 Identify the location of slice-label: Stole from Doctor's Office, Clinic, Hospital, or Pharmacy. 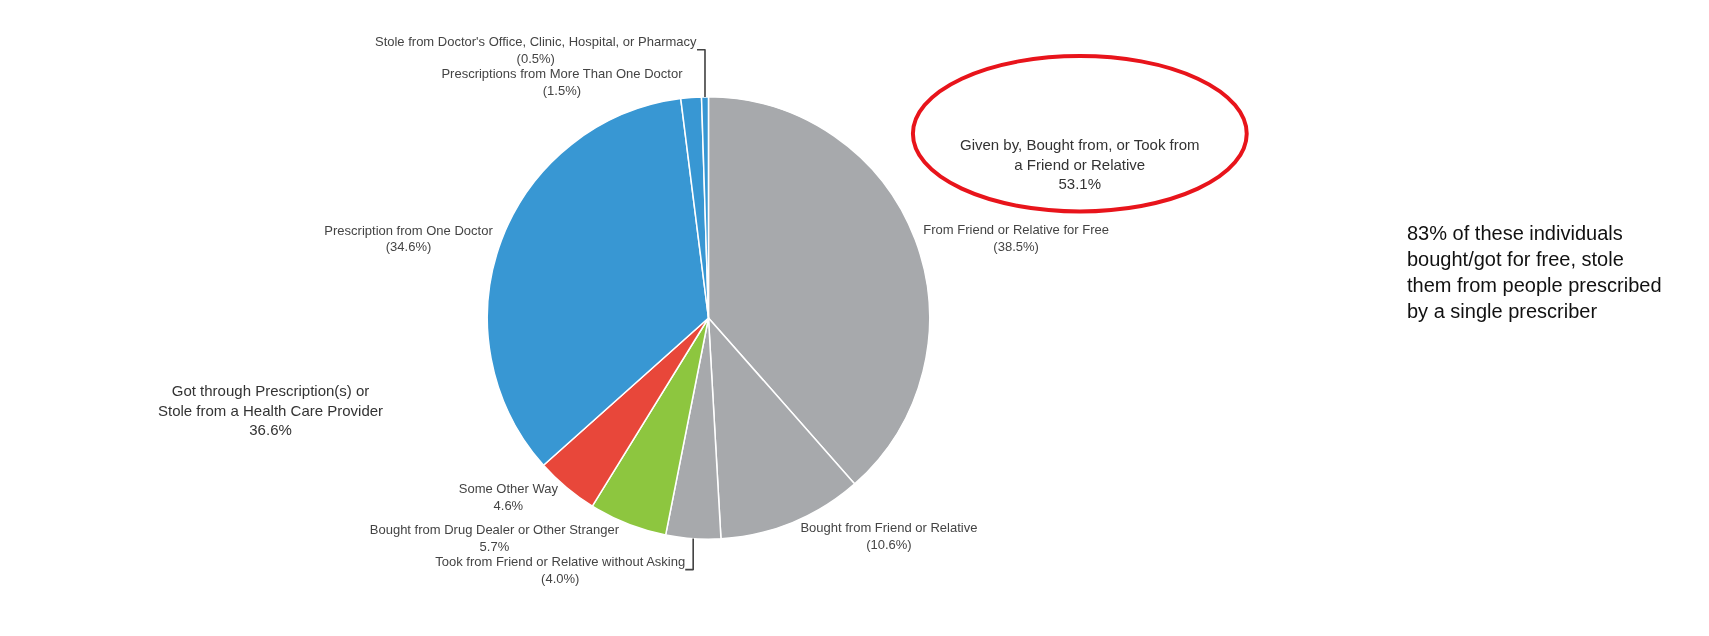
(536, 41).